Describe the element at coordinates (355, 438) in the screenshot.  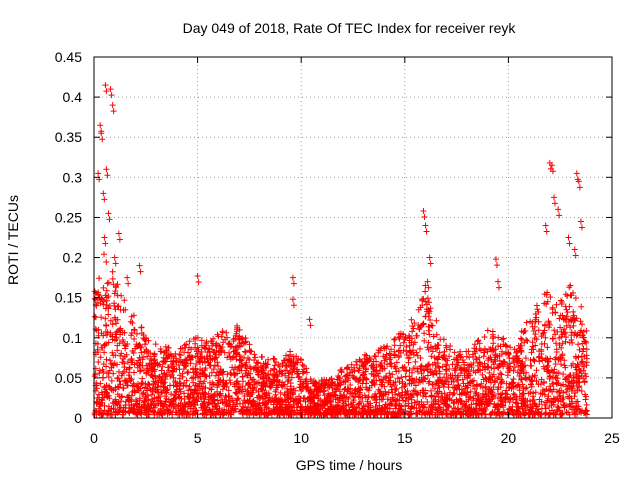
I see `x-tick-labels: 0 5 10 15 20 25` at that location.